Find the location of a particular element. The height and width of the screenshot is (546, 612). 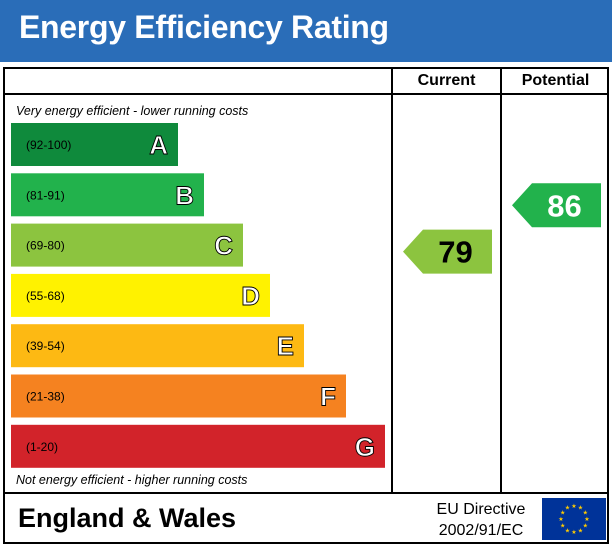

band-letter-d: D is located at coordinates (250, 296).